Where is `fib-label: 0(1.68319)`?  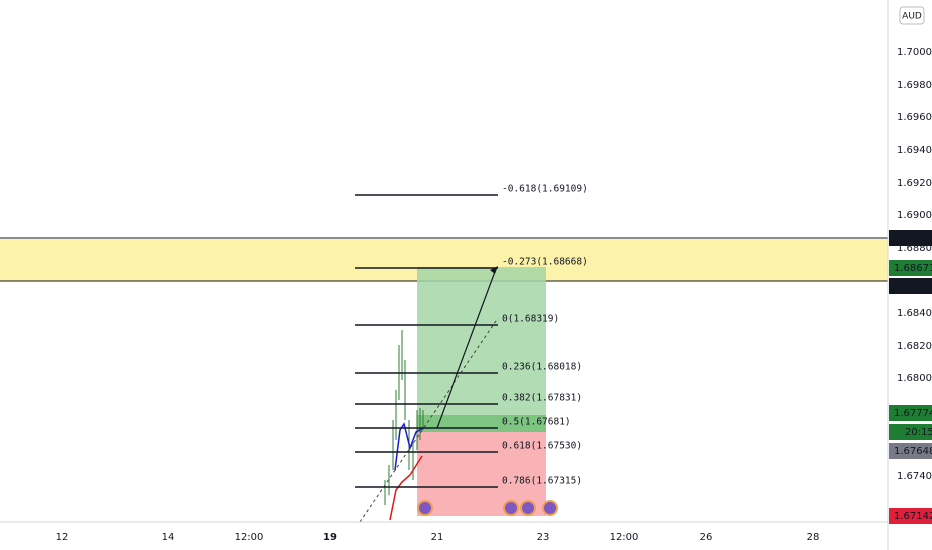 fib-label: 0(1.68319) is located at coordinates (530, 319).